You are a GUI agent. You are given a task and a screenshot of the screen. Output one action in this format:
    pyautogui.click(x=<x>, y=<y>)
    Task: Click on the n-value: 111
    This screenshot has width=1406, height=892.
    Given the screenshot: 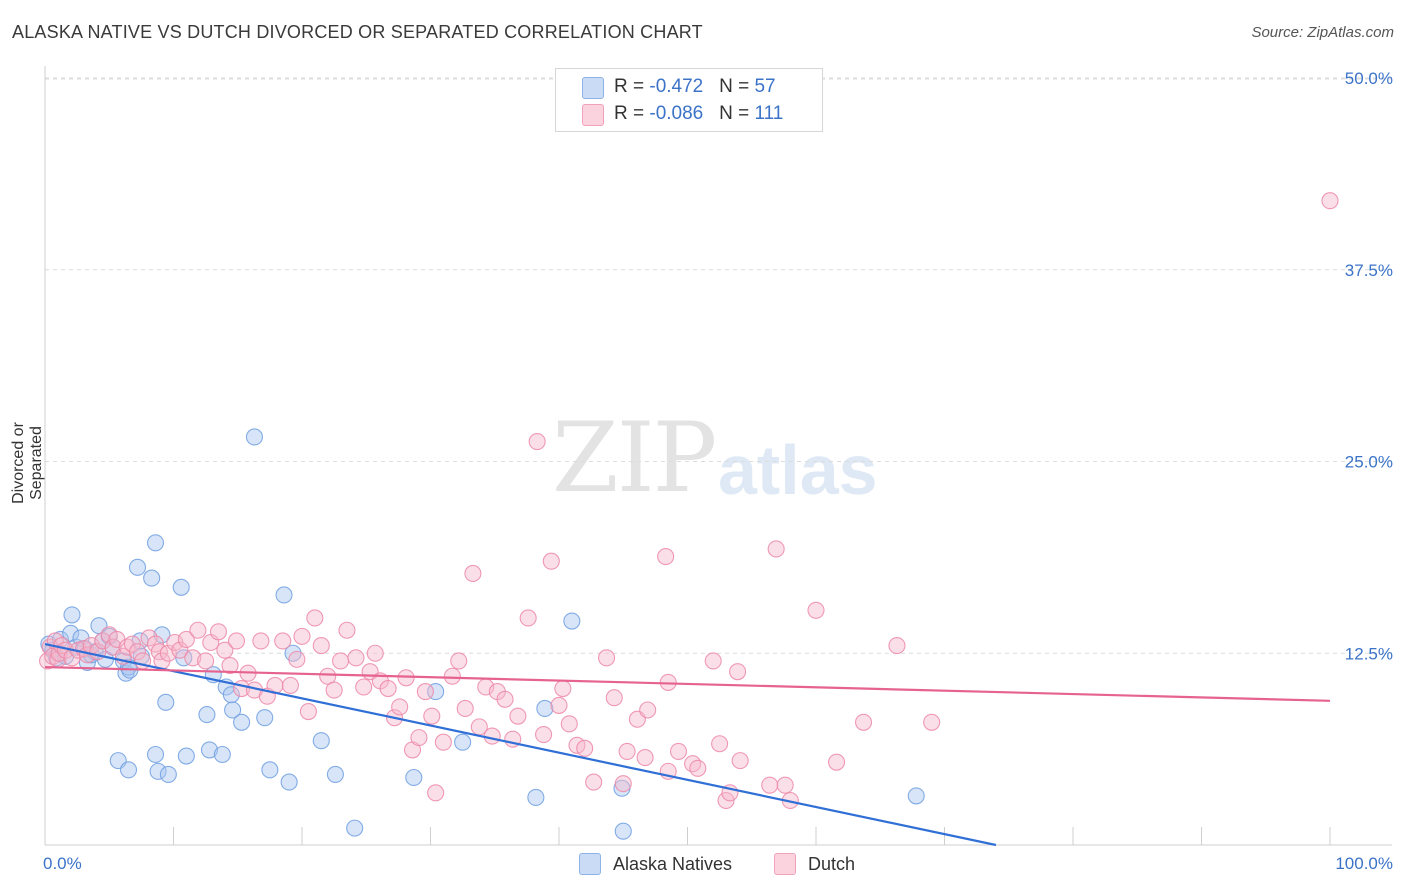 What is the action you would take?
    pyautogui.click(x=769, y=113)
    